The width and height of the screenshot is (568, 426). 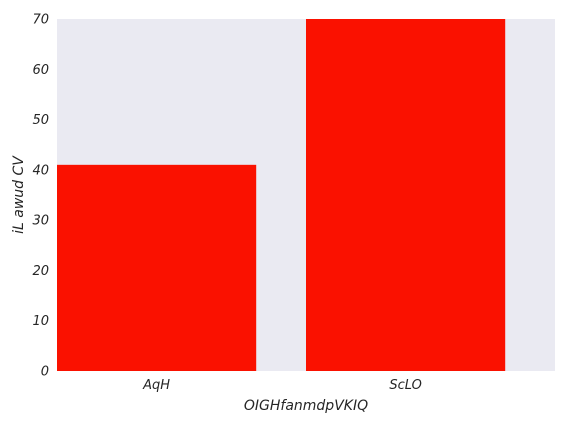 What do you see at coordinates (40, 20) in the screenshot?
I see `y-tick-label: 70` at bounding box center [40, 20].